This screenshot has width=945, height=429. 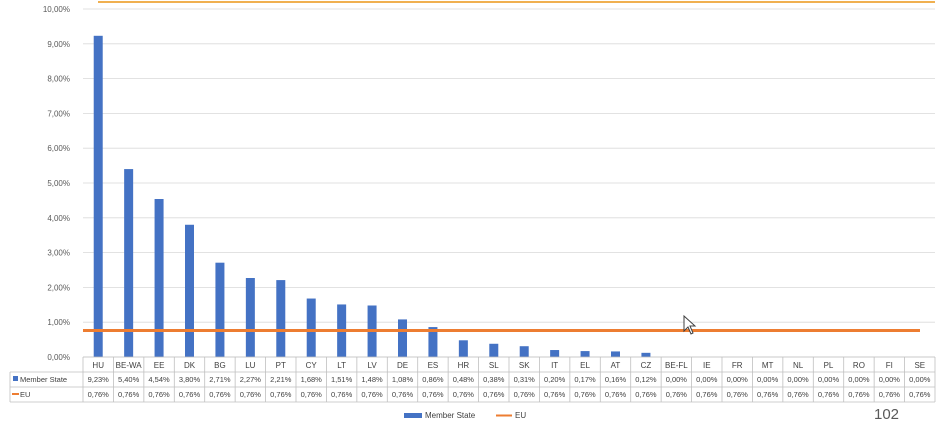 I want to click on y-tick-label: 10,00%, so click(x=56, y=9).